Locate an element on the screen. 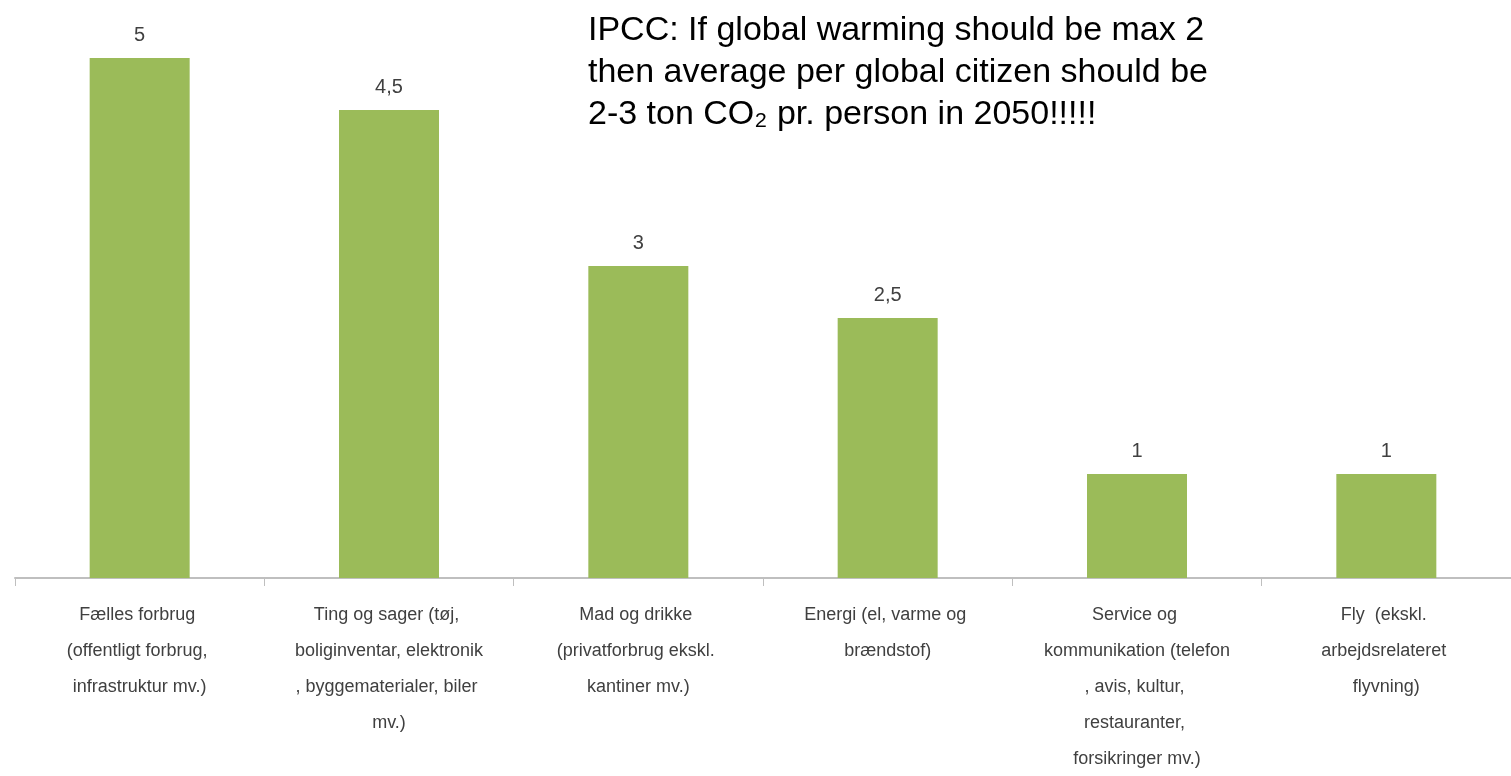 The width and height of the screenshot is (1511, 776). data-label: 3 is located at coordinates (638, 242).